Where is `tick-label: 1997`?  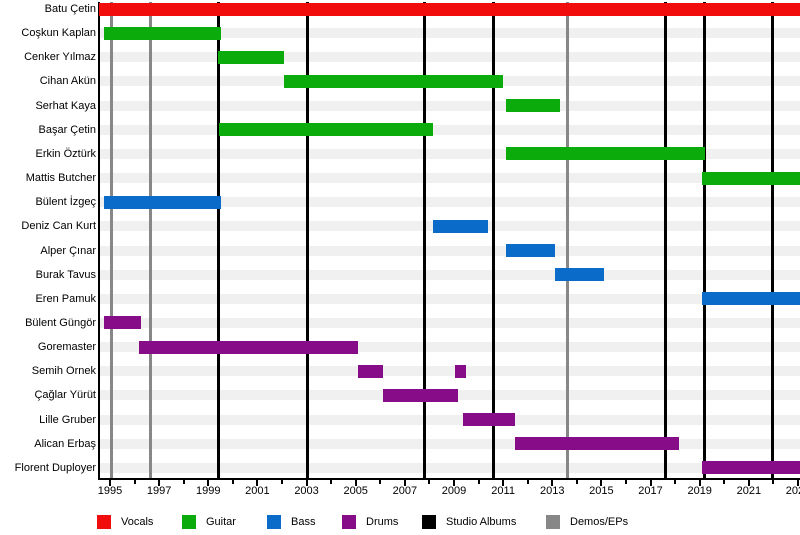 tick-label: 1997 is located at coordinates (159, 491).